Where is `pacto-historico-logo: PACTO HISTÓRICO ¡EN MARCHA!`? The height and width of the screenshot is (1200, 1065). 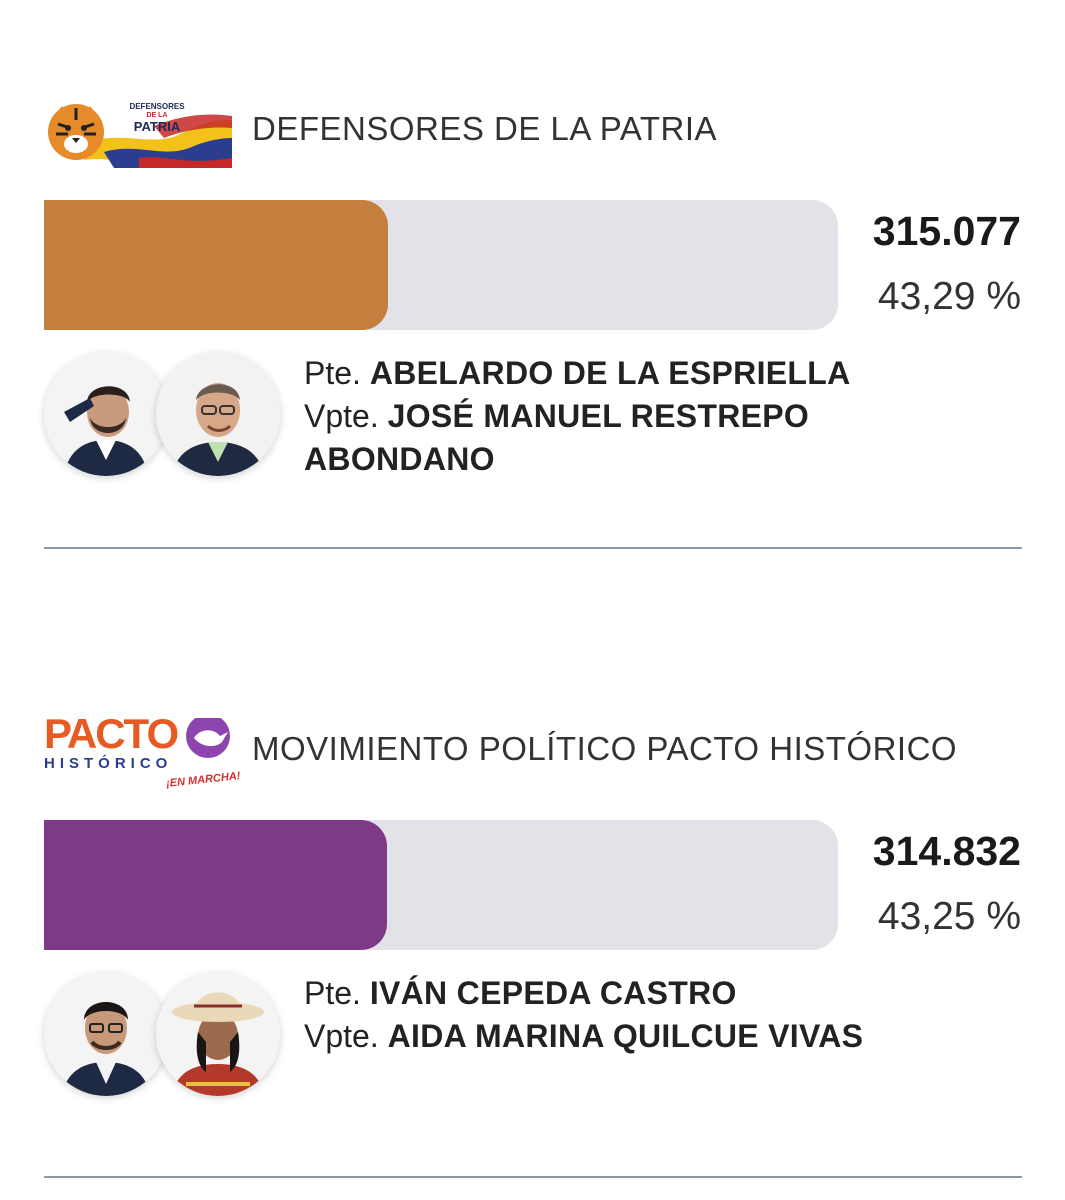 pacto-historico-logo: PACTO HISTÓRICO ¡EN MARCHA! is located at coordinates (142, 751).